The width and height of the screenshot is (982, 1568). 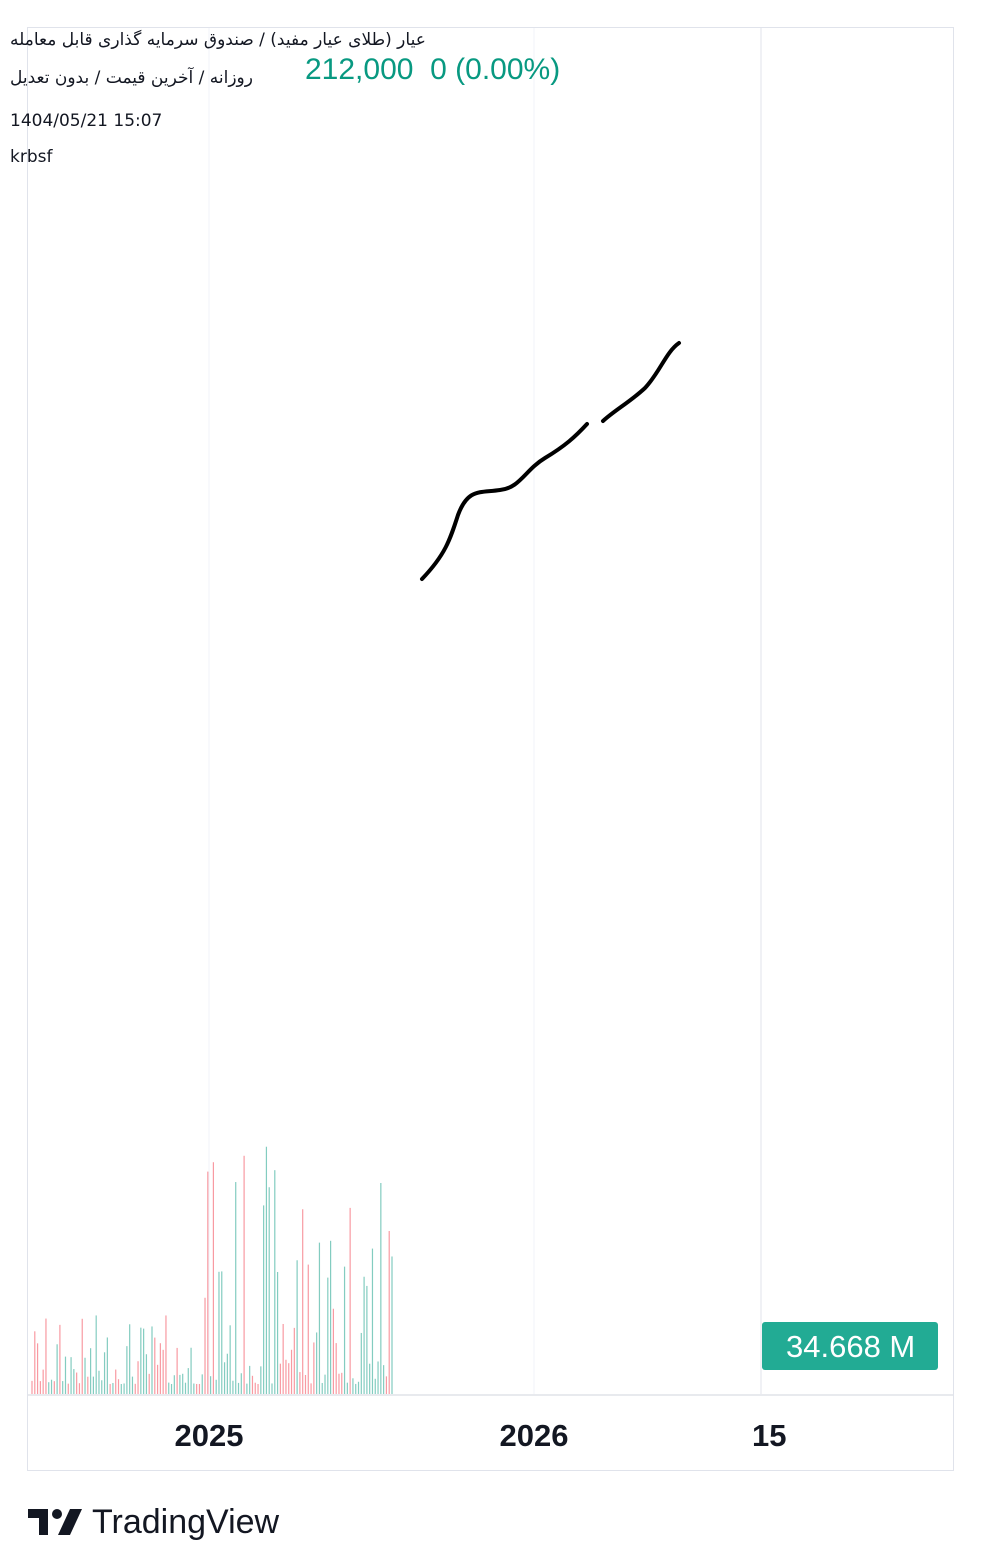 What do you see at coordinates (534, 1435) in the screenshot?
I see `time-tick-label: 2026` at bounding box center [534, 1435].